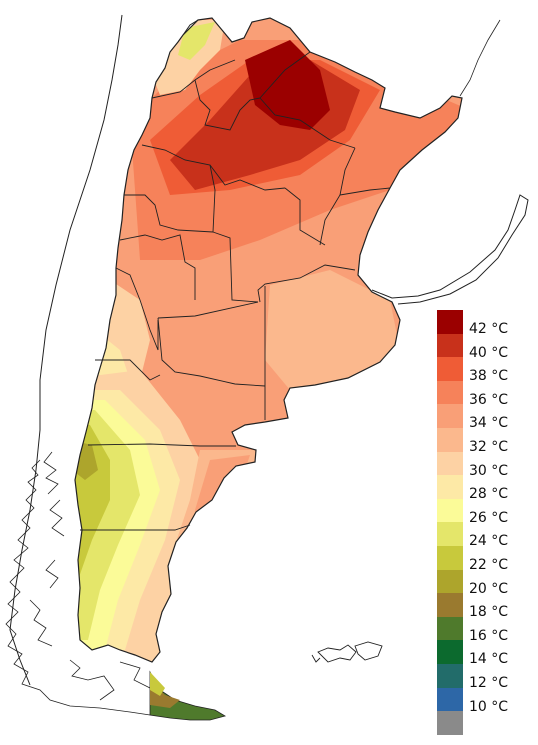 This screenshot has width=538, height=745. I want to click on bolivia-border, so click(190, 27).